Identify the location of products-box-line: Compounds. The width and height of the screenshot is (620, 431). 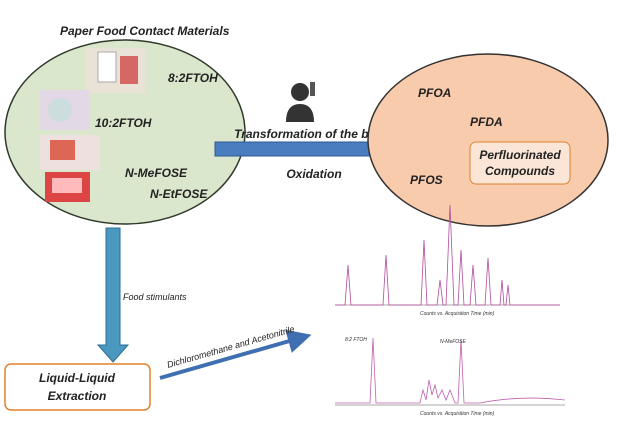
(520, 171).